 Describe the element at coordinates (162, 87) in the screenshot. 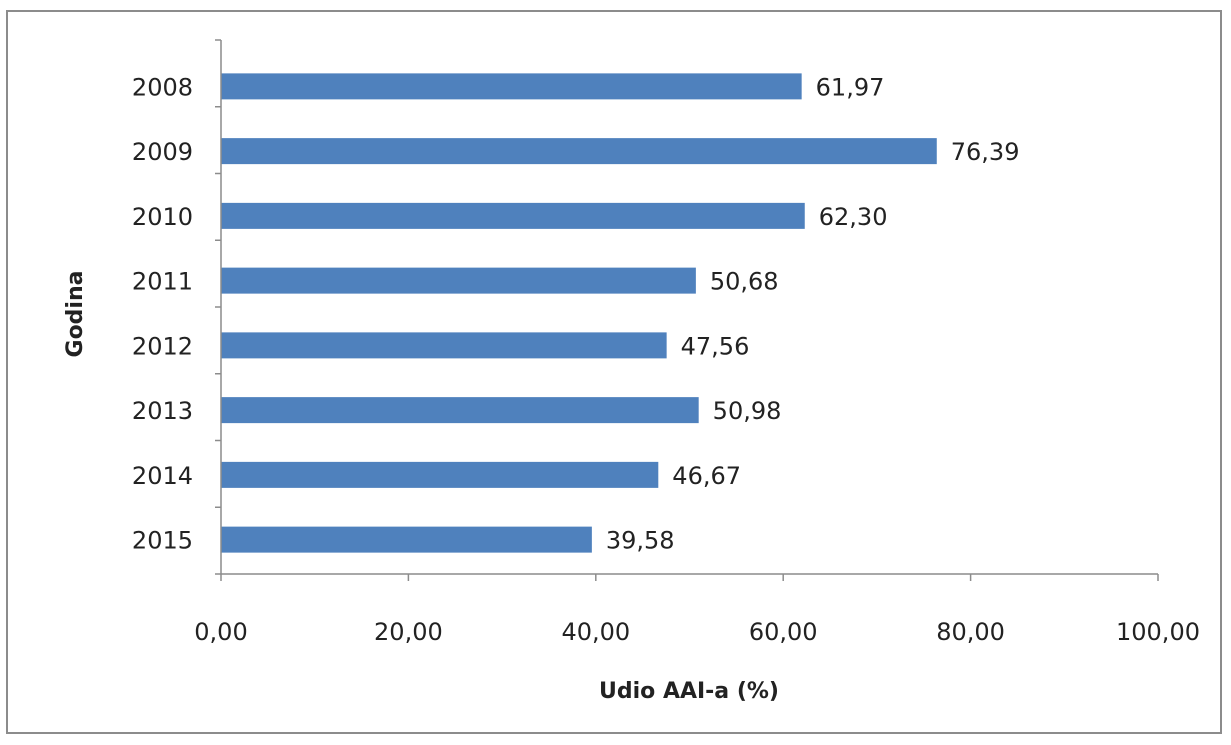

I see `y-tick-label-2008: 2008` at that location.